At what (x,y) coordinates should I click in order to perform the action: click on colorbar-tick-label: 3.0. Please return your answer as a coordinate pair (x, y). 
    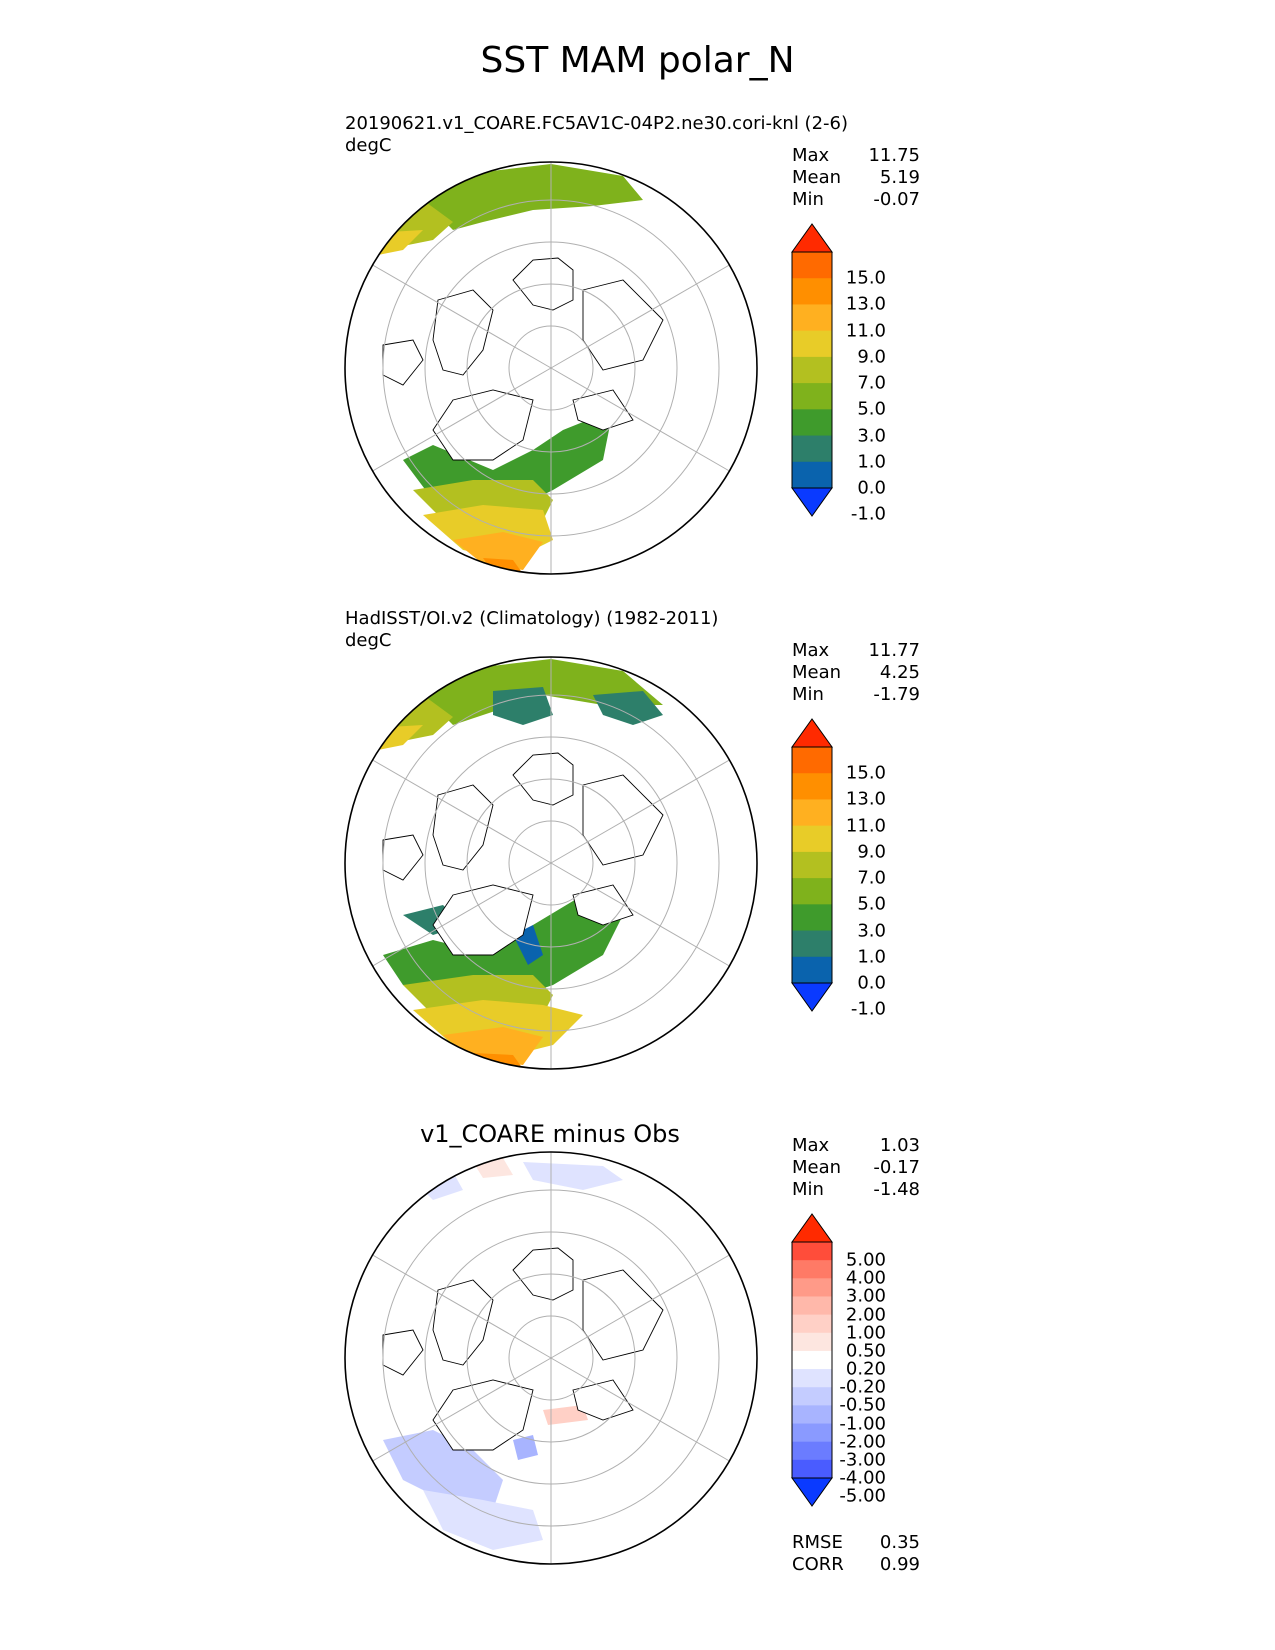
    Looking at the image, I should click on (871, 436).